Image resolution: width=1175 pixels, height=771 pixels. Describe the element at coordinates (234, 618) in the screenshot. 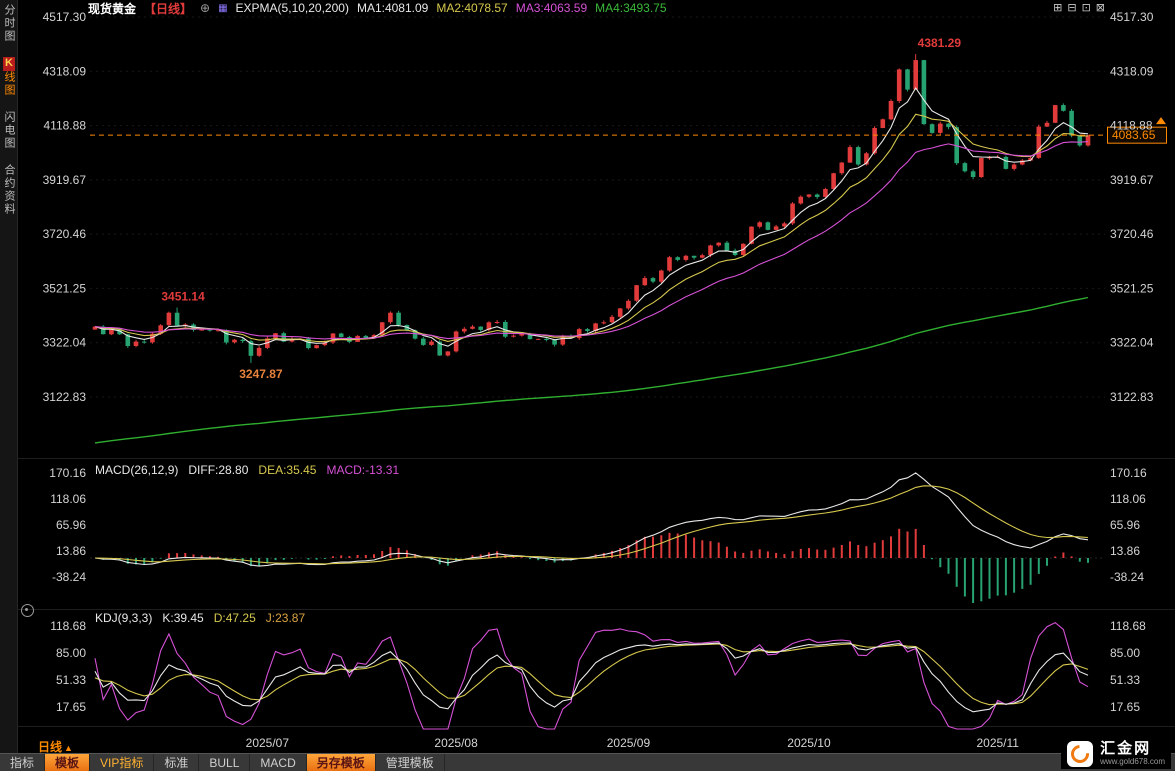

I see `kdj-d-value: D:47.25` at that location.